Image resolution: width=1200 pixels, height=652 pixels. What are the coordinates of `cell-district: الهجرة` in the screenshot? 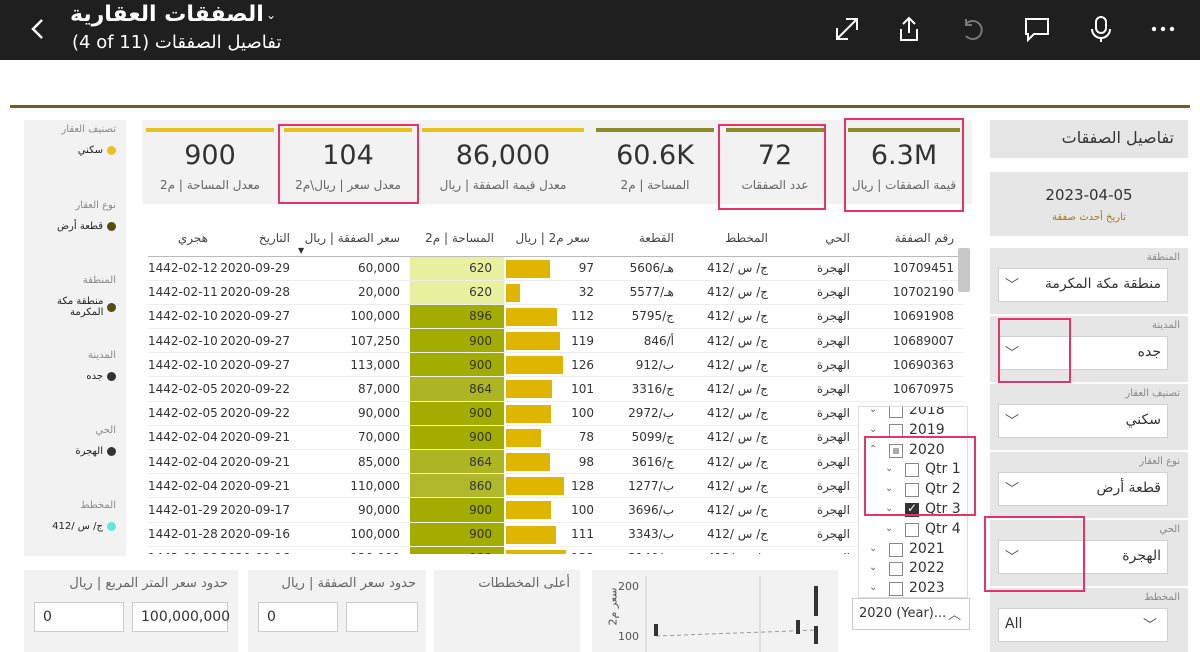 It's located at (819, 534).